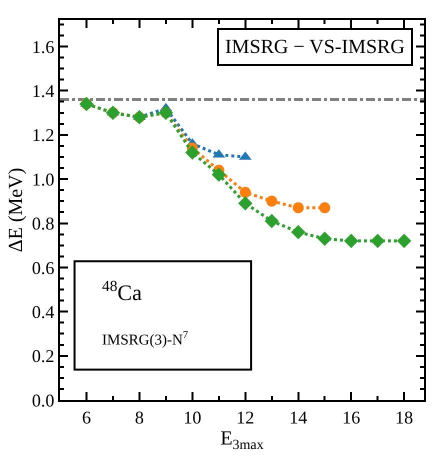 The image size is (432, 460). Describe the element at coordinates (43, 224) in the screenshot. I see `y-tick-label: 0.8` at that location.